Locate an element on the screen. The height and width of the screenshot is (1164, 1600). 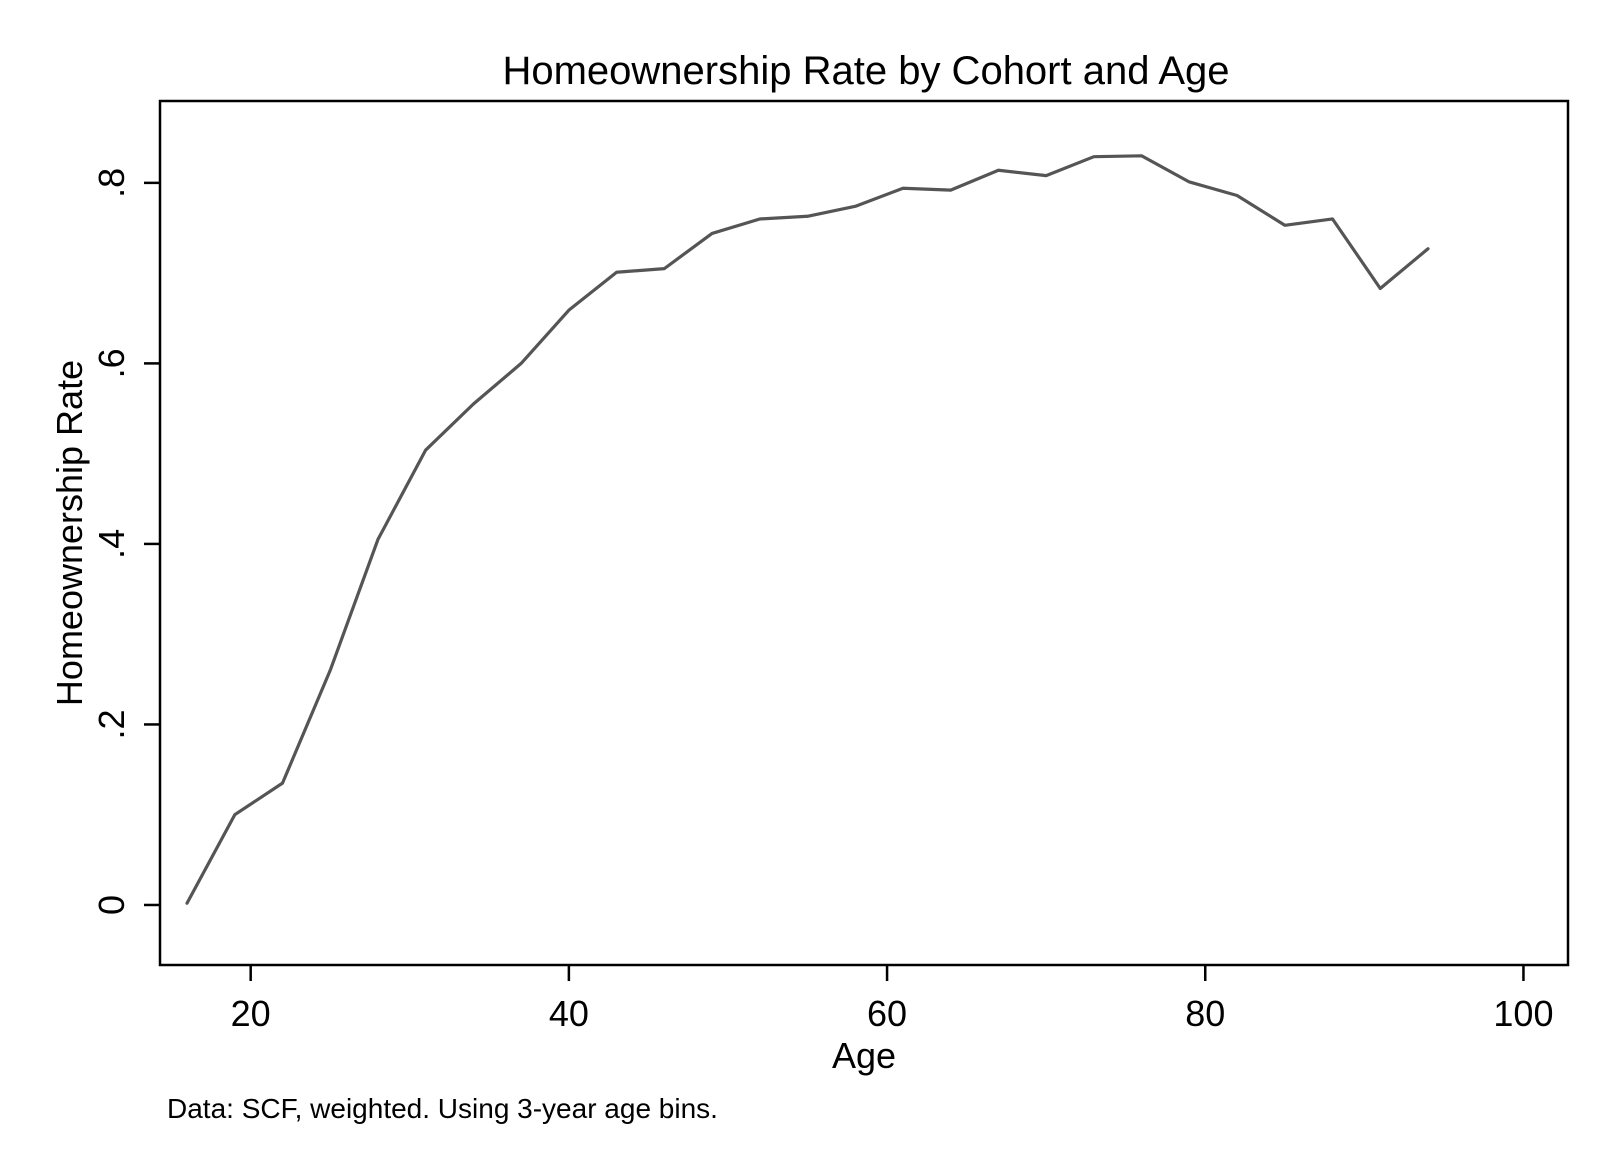
x-axis-label: Age is located at coordinates (864, 1055).